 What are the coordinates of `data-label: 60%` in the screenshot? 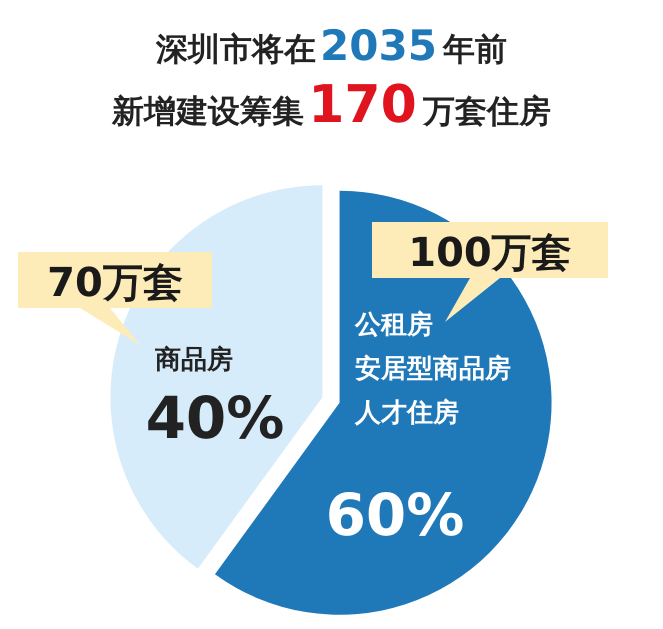 It's located at (395, 515).